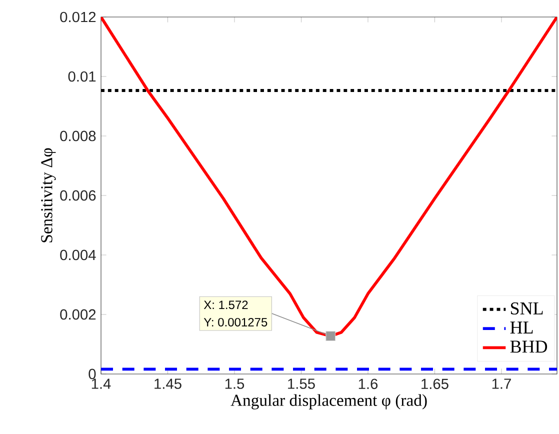 The image size is (559, 434). I want to click on annotation: Y: 0.001275, so click(236, 322).